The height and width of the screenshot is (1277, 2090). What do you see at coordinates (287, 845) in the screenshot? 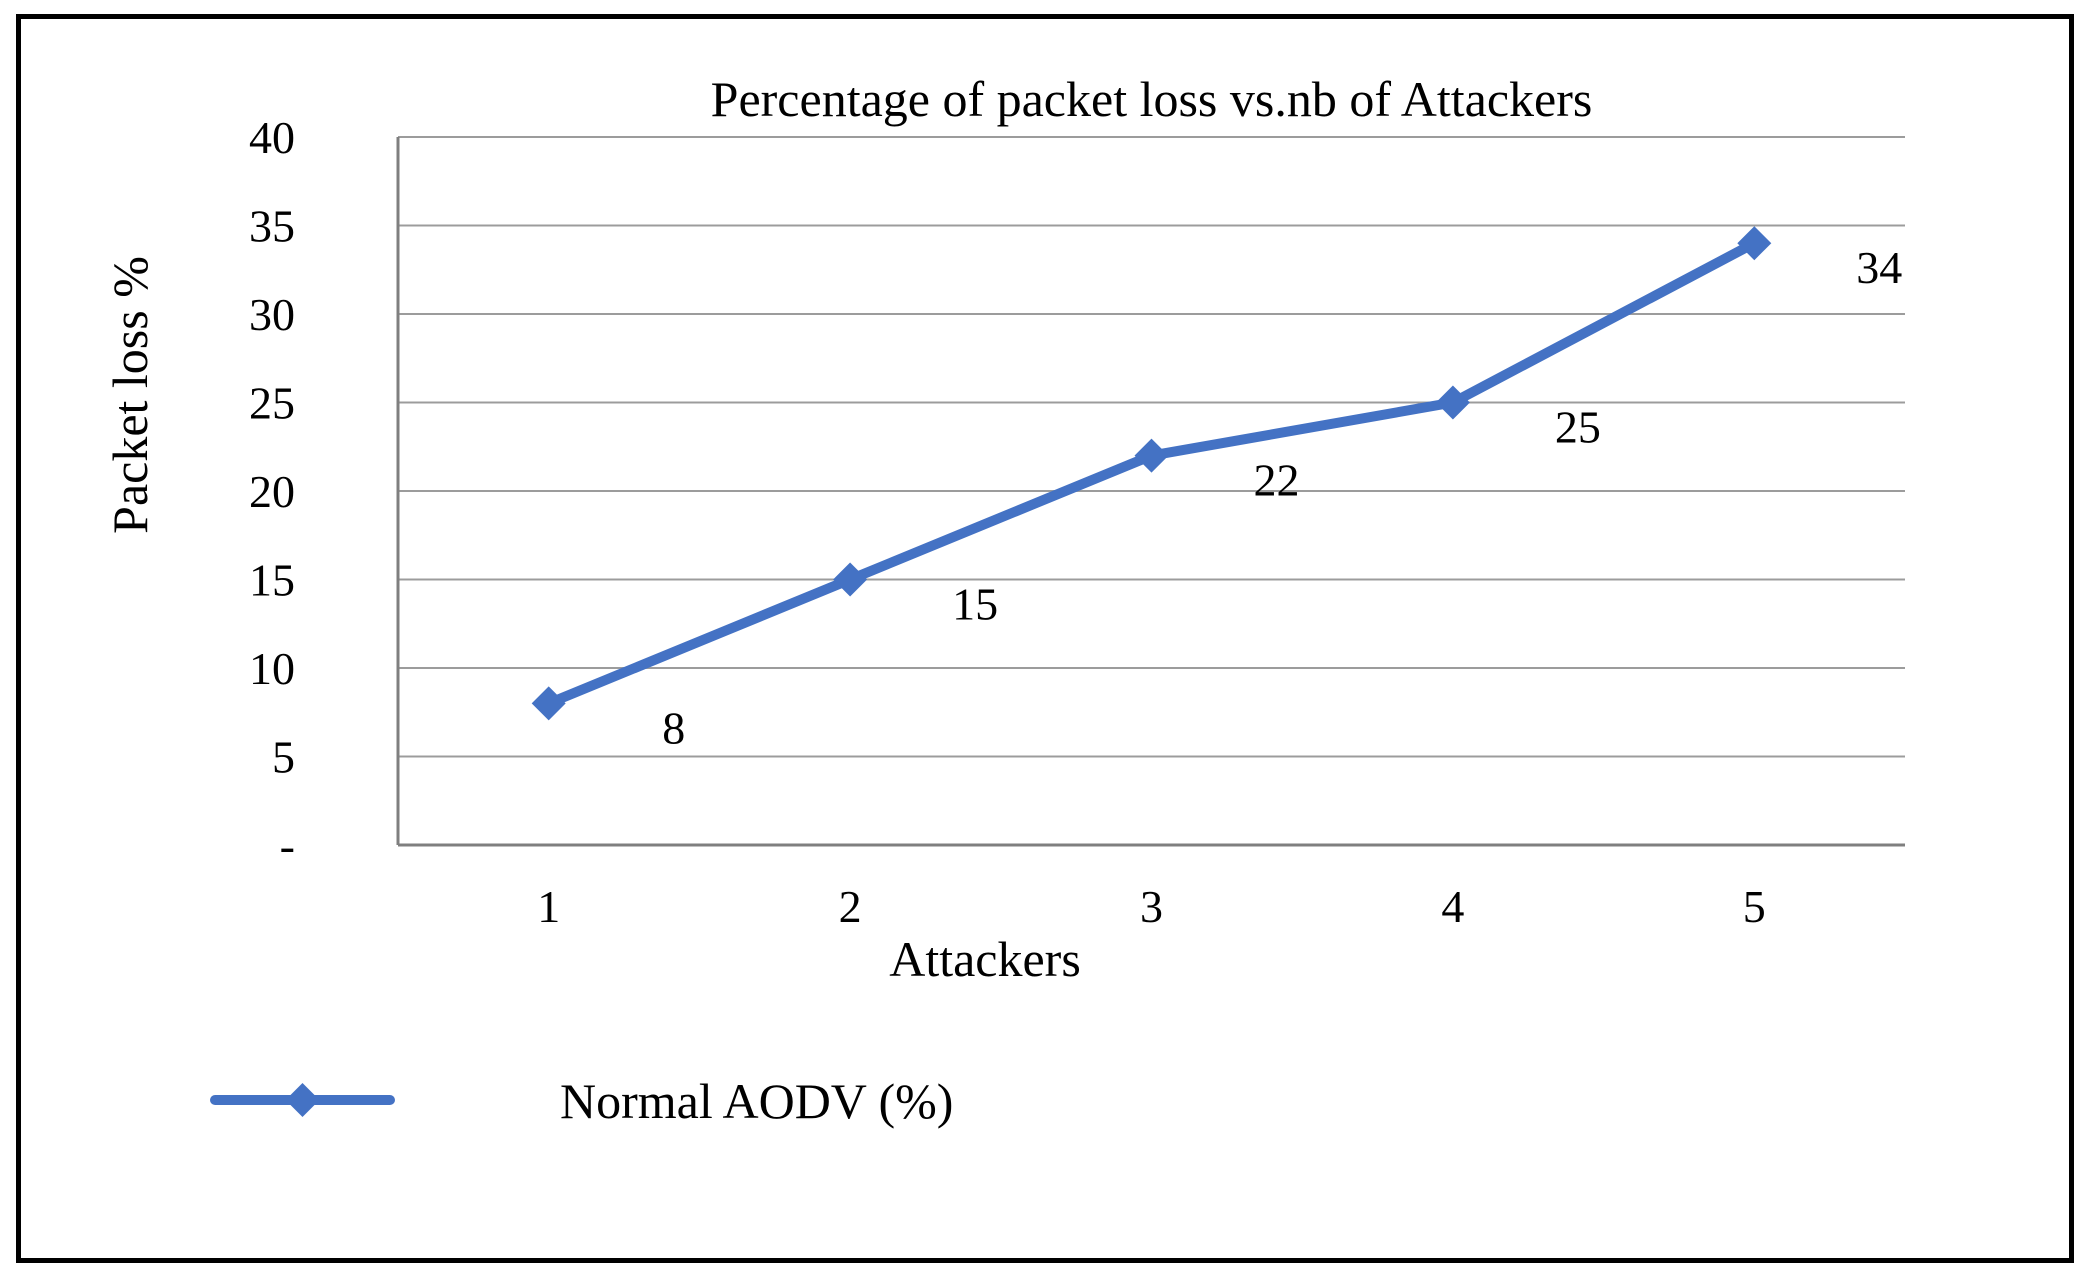
I see `y-tick-label: -` at bounding box center [287, 845].